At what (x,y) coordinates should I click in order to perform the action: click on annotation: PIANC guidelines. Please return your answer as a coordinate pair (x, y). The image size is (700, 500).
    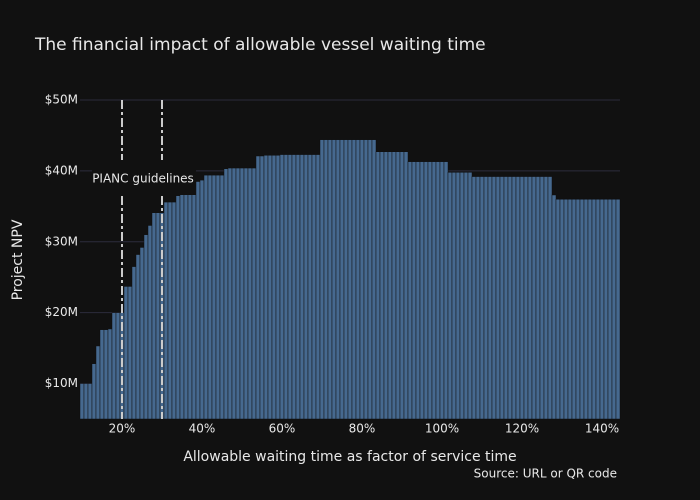
    Looking at the image, I should click on (143, 179).